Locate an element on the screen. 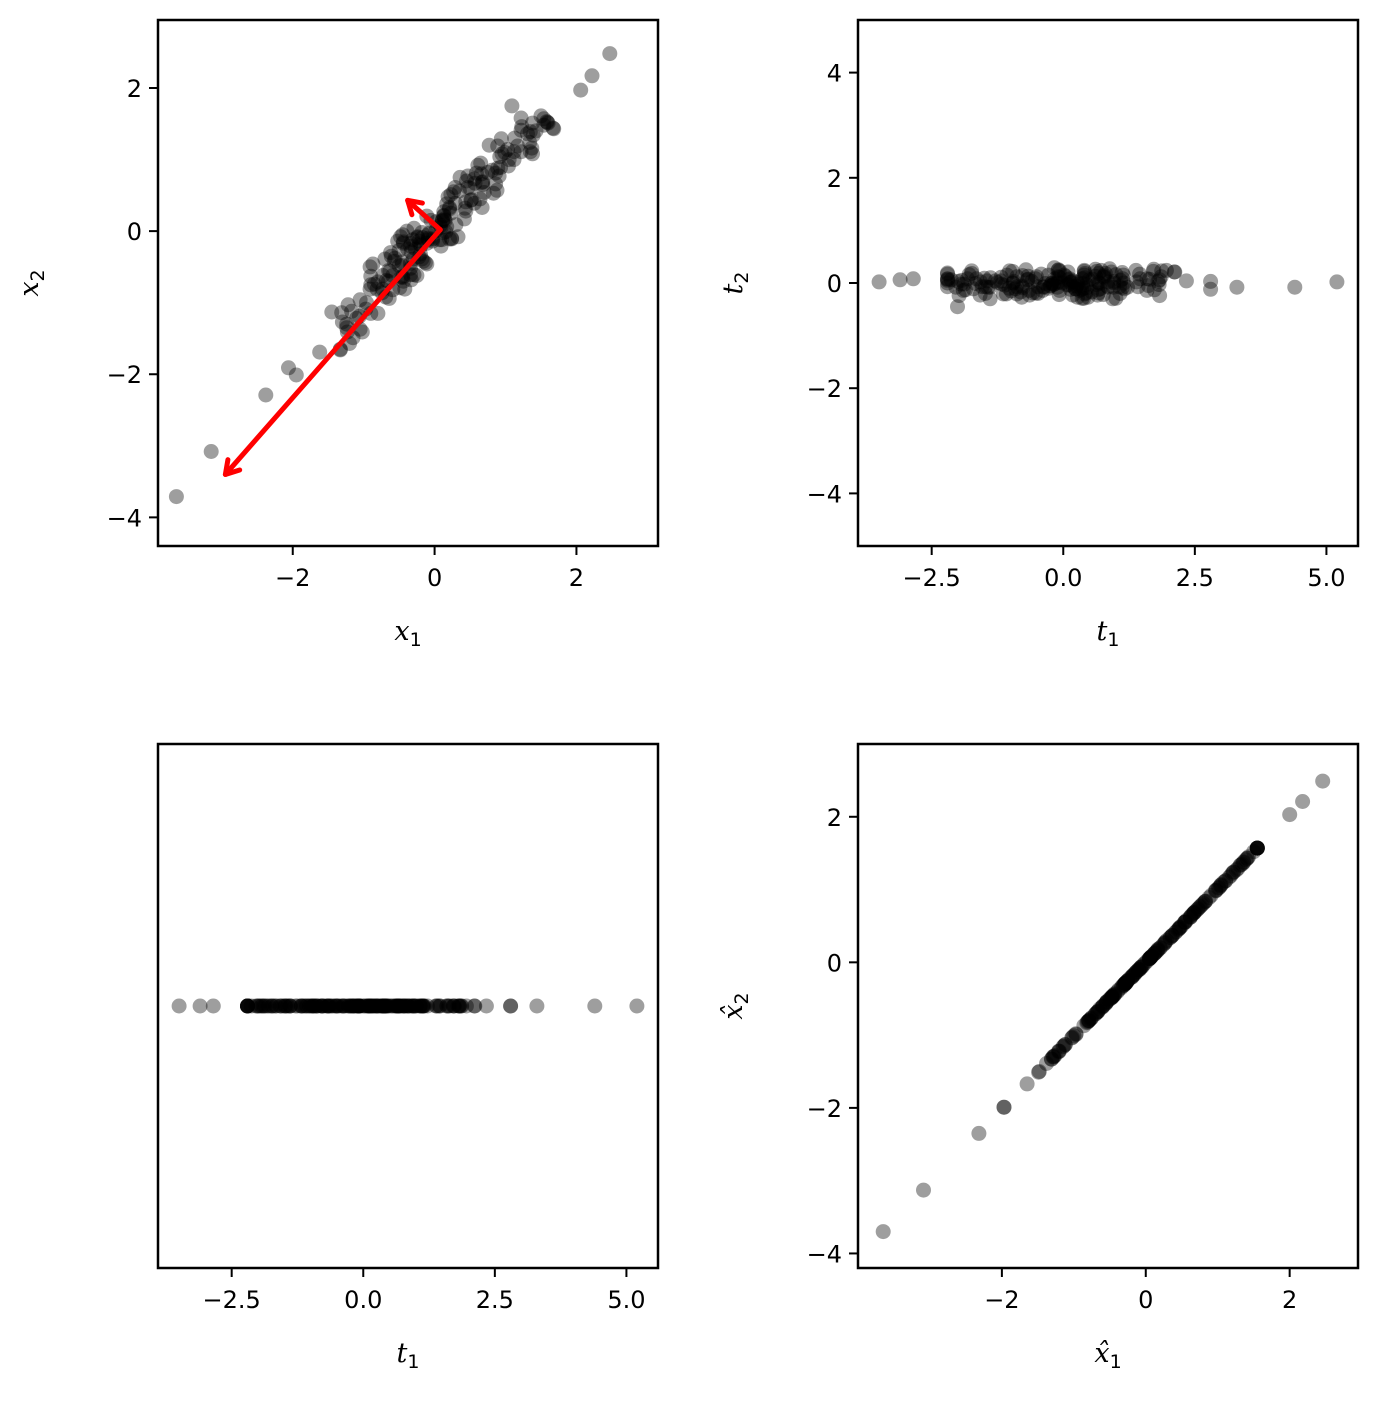  x-tick-label: 0.0 is located at coordinates (363, 1300).